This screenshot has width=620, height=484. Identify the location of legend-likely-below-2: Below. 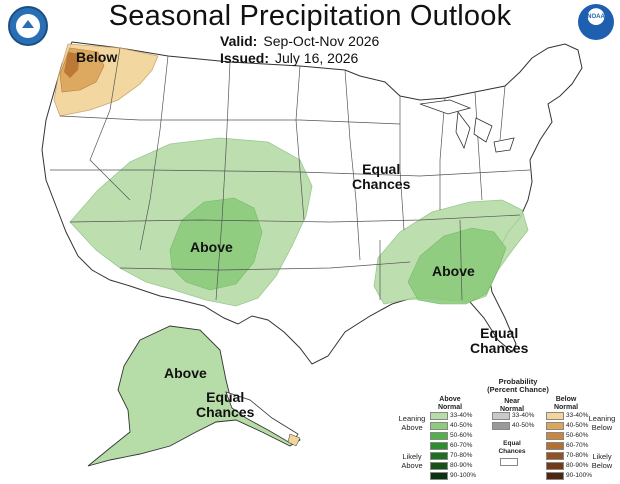
(602, 465).